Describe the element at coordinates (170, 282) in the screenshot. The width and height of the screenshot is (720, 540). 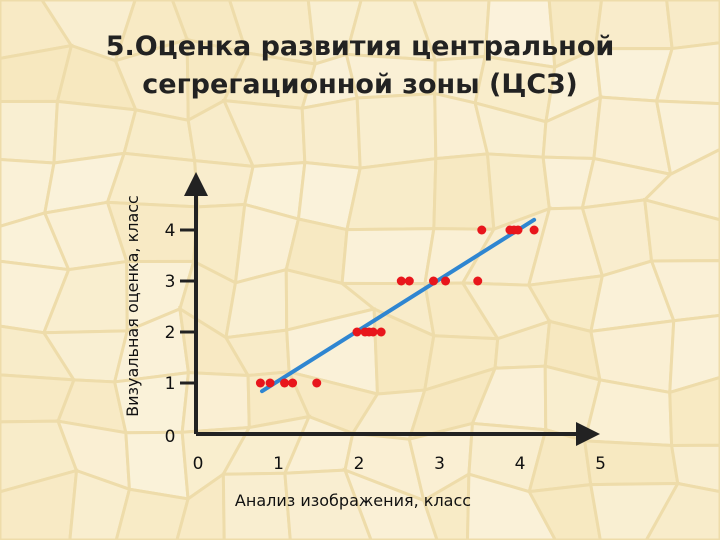
I see `y-tick-label: 3` at that location.